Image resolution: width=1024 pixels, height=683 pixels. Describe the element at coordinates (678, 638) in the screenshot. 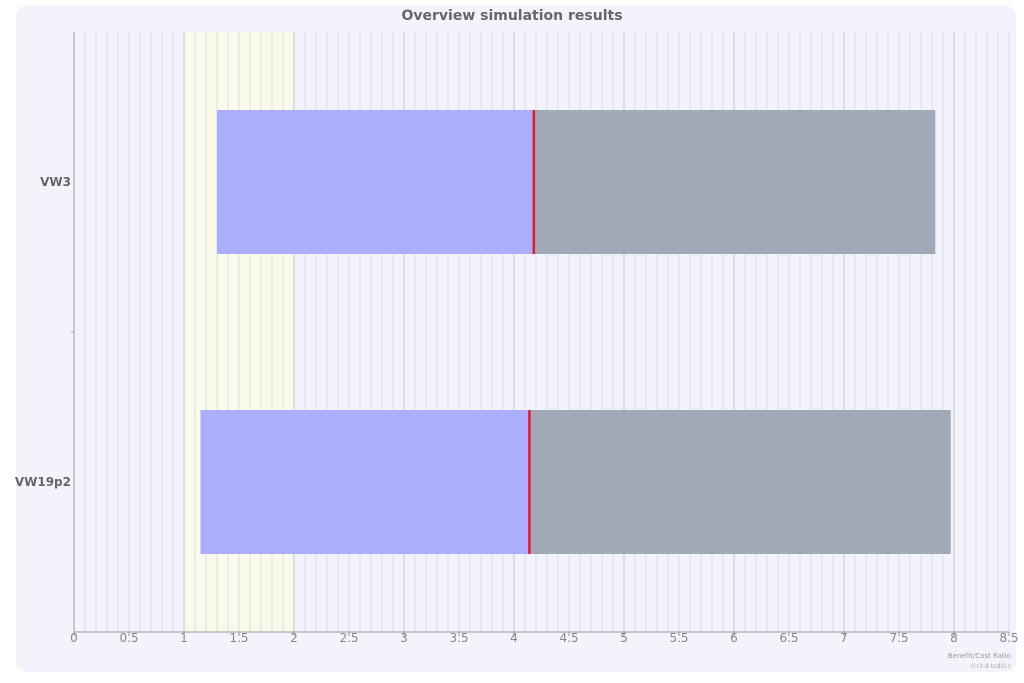

I see `x-tick-label: 5.5` at that location.